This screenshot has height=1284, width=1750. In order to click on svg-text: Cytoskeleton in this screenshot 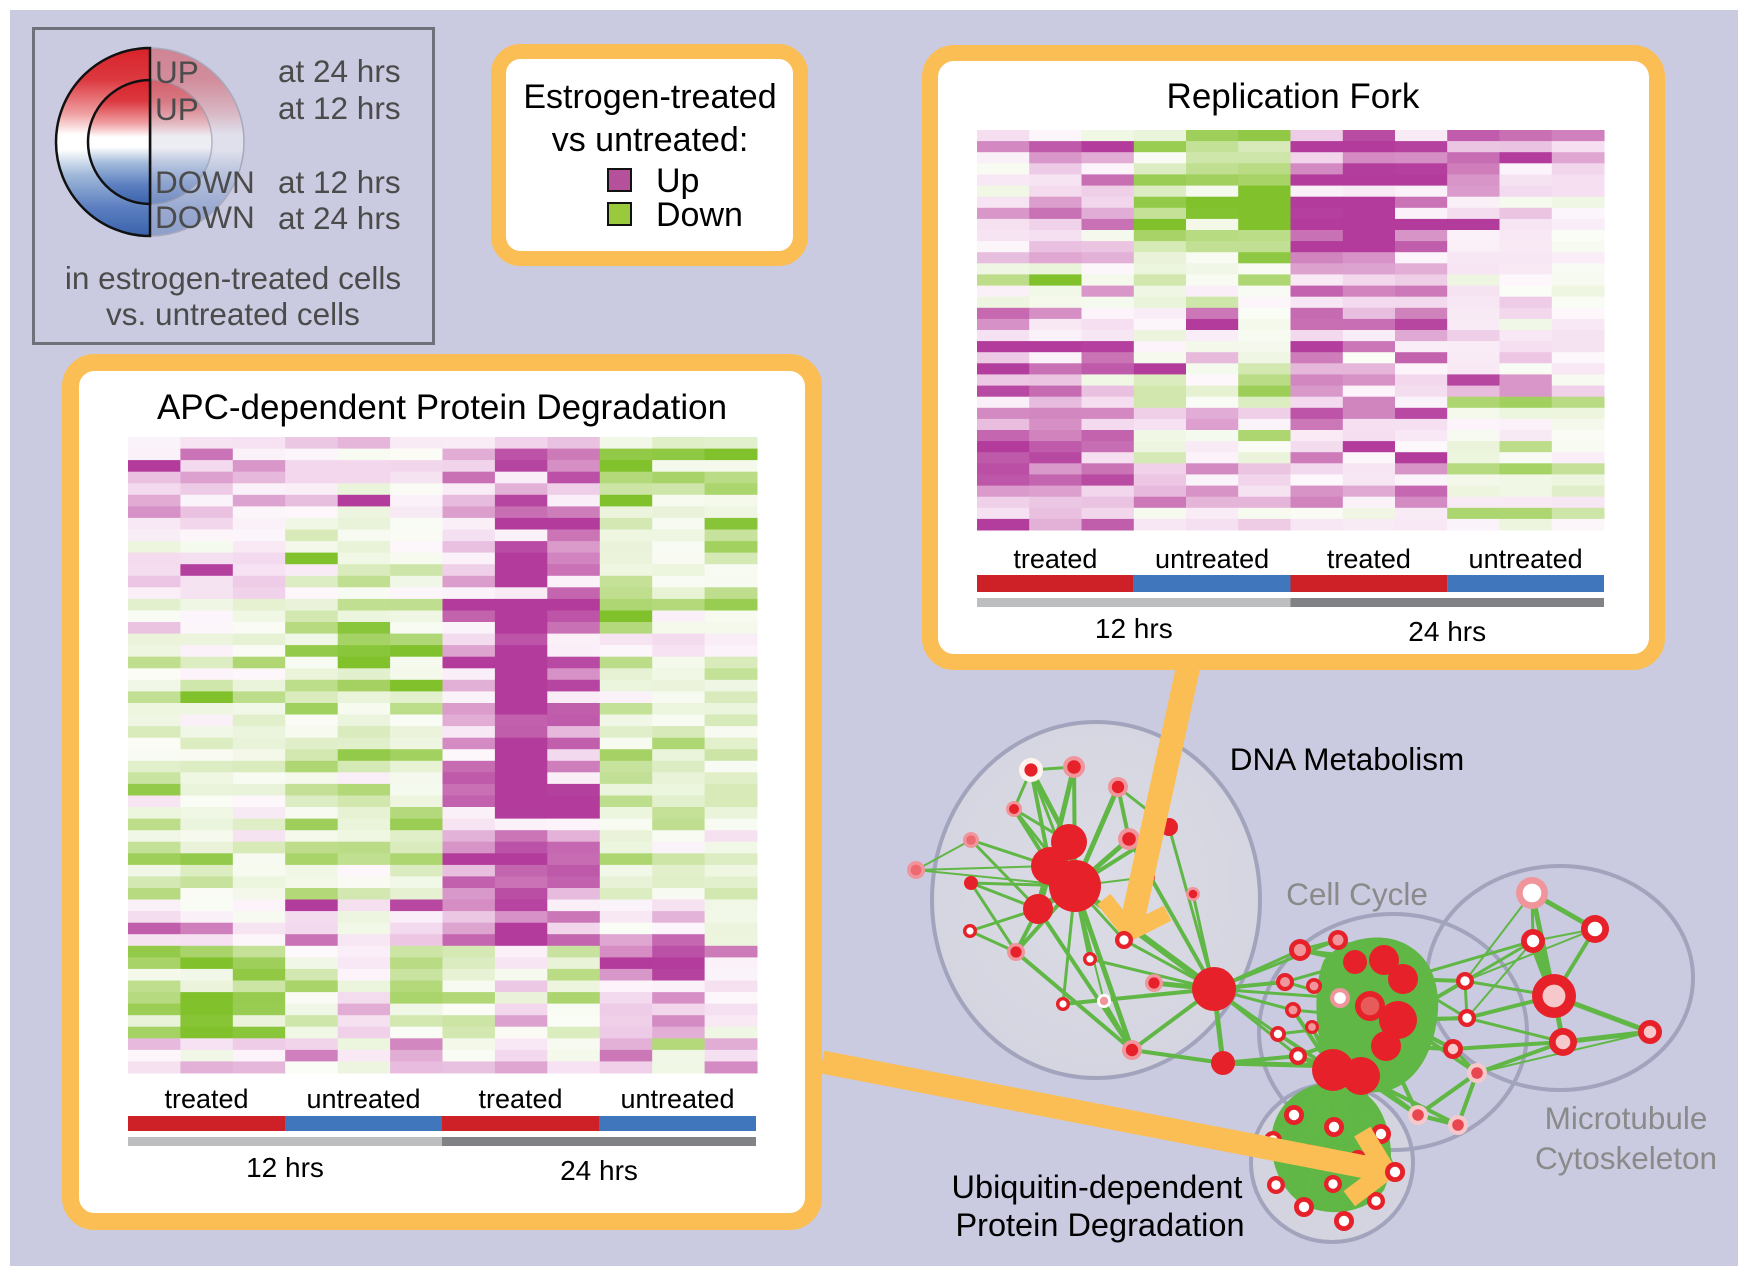, I will do `click(1626, 1158)`.